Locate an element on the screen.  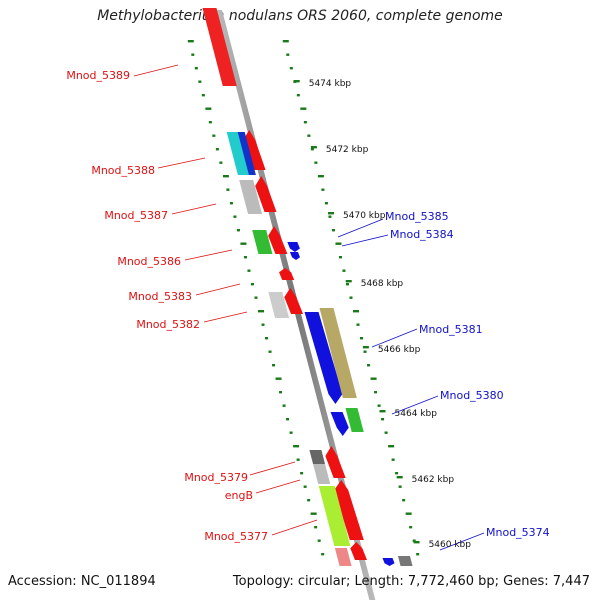
gene-label-forward: Mnod_5379 is located at coordinates (216, 477).